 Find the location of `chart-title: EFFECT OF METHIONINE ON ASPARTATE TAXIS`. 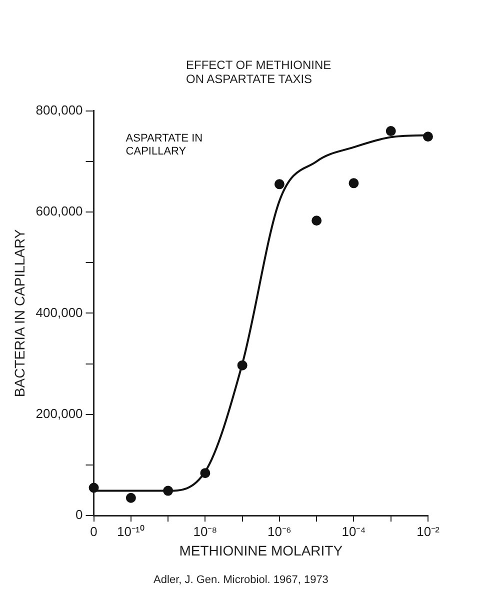

chart-title: EFFECT OF METHIONINE ON ASPARTATE TAXIS is located at coordinates (258, 71).